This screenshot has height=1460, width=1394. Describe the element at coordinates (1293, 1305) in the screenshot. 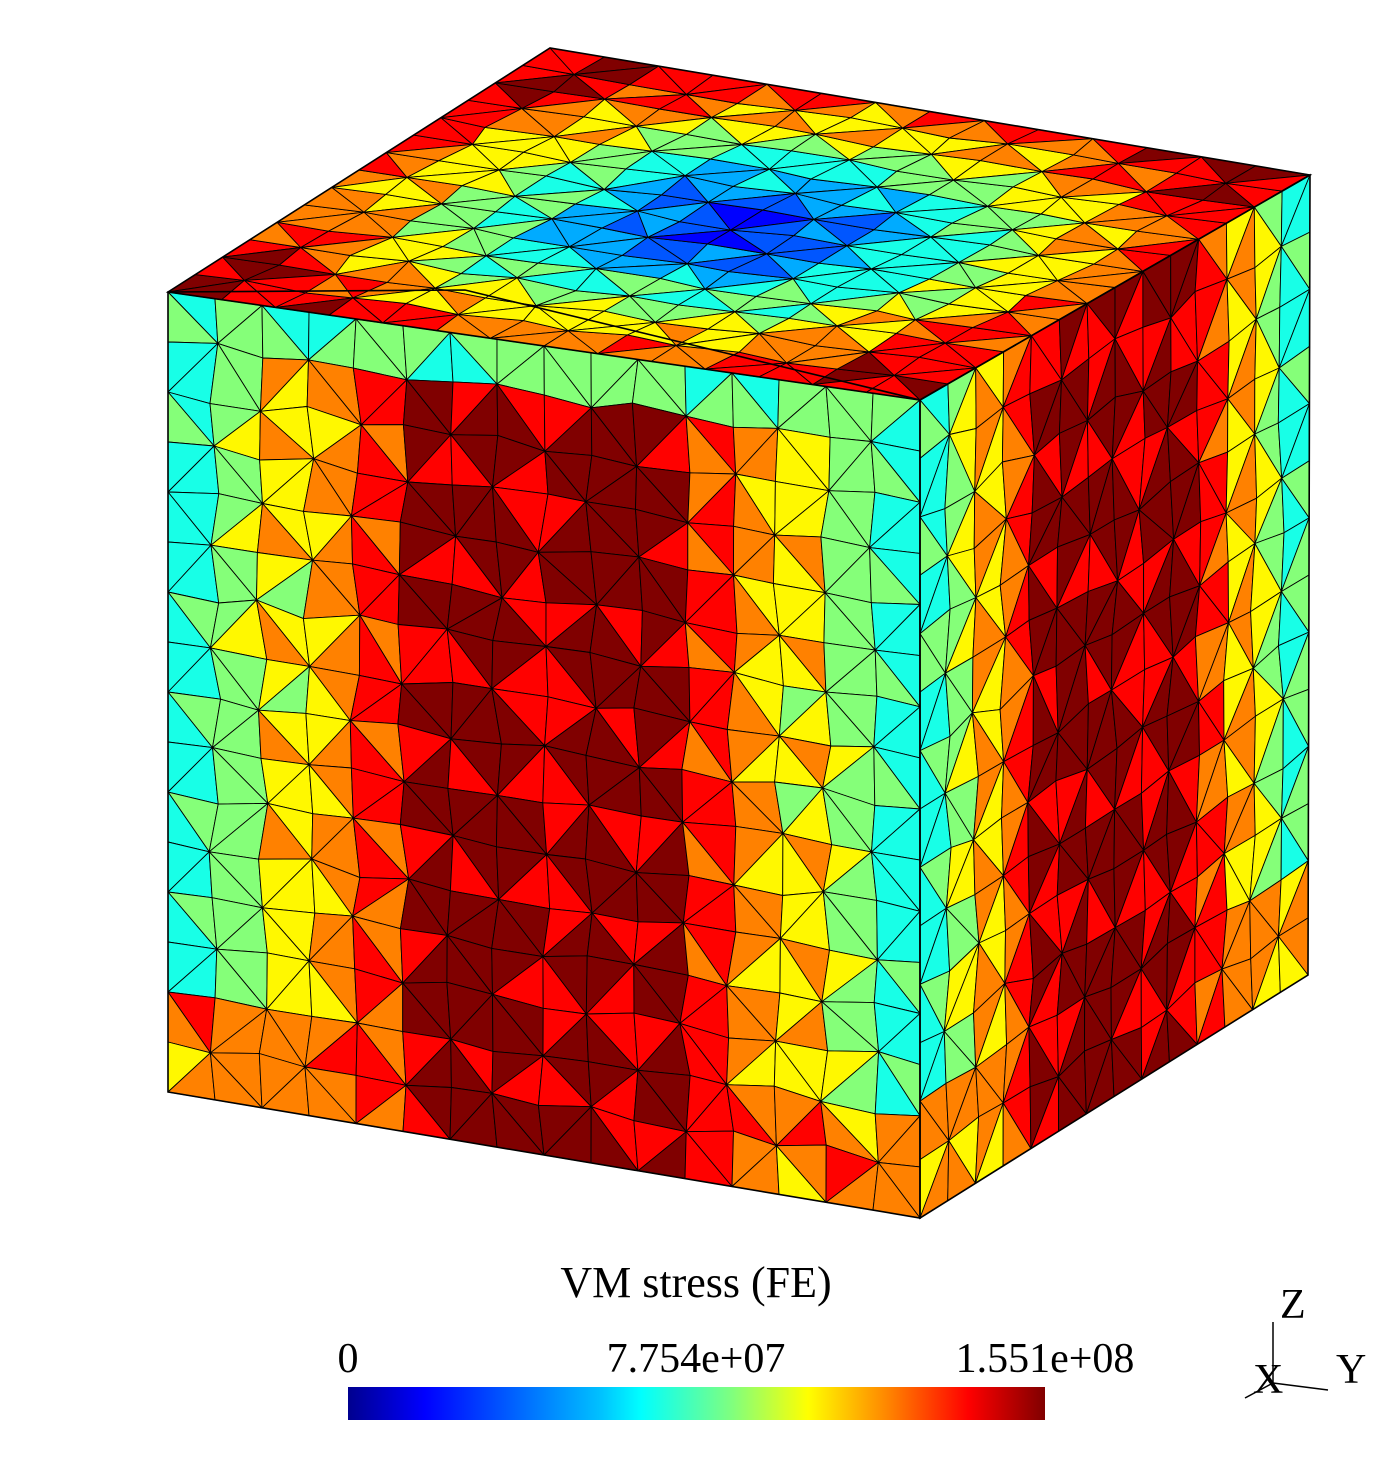

I see `axis-label-z: Z` at that location.